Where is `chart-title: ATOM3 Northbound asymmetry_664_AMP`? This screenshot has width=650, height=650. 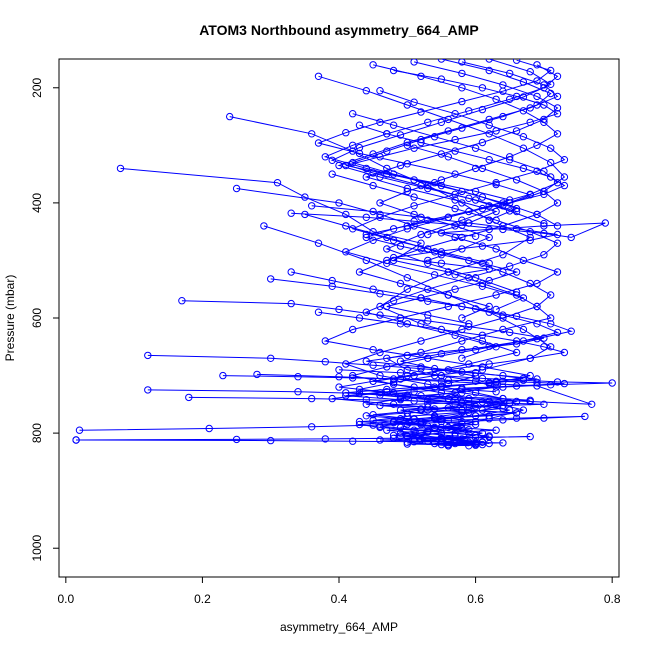
chart-title: ATOM3 Northbound asymmetry_664_AMP is located at coordinates (339, 30).